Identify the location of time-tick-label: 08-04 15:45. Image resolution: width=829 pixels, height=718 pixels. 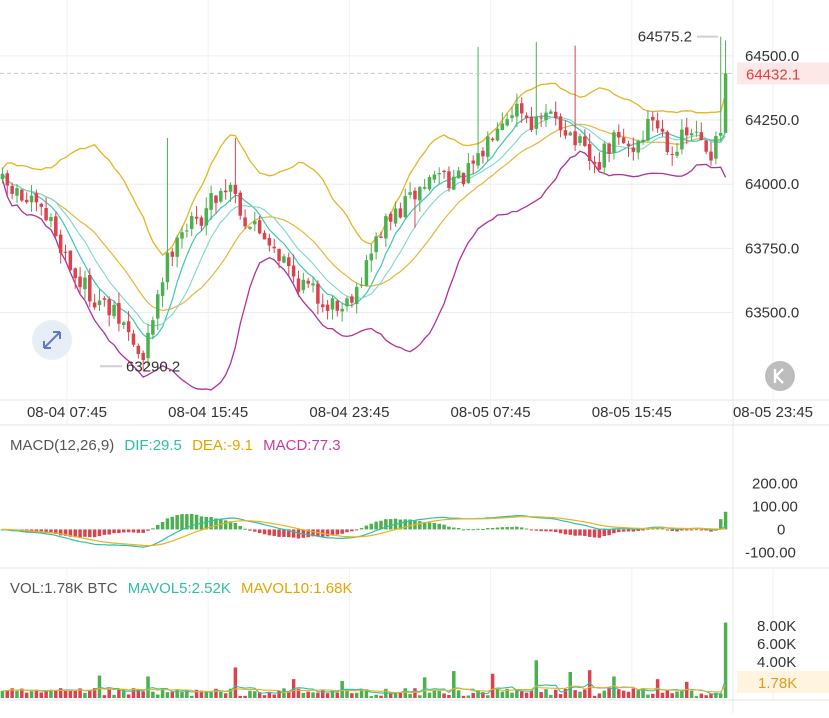
(208, 412).